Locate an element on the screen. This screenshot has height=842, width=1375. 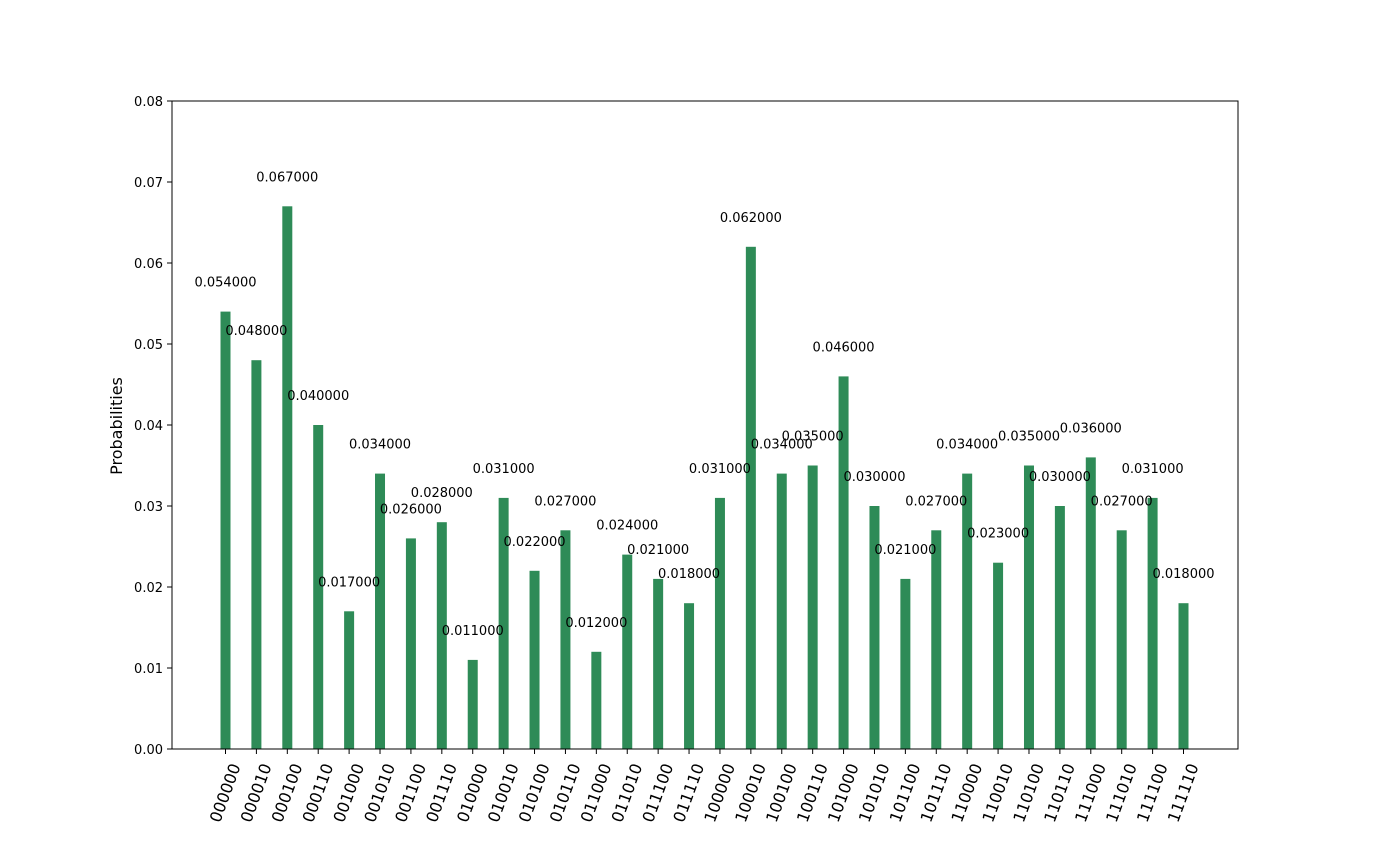
bar-value-label: 0.067000 is located at coordinates (287, 177).